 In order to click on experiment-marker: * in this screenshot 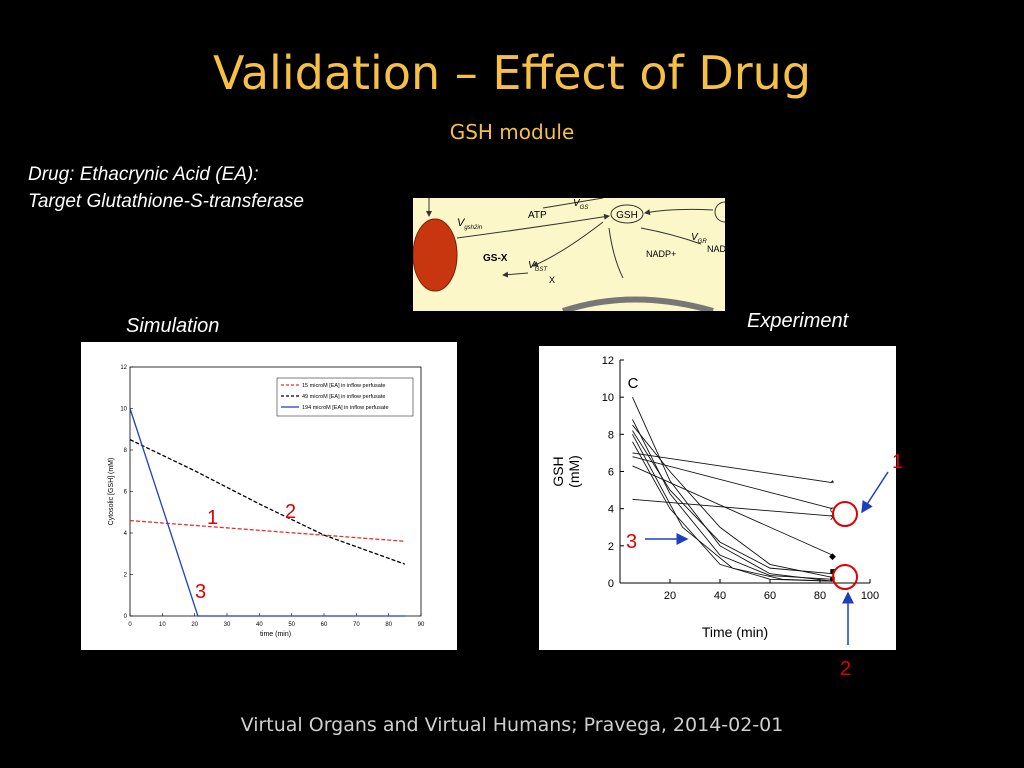, I will do `click(833, 484)`.